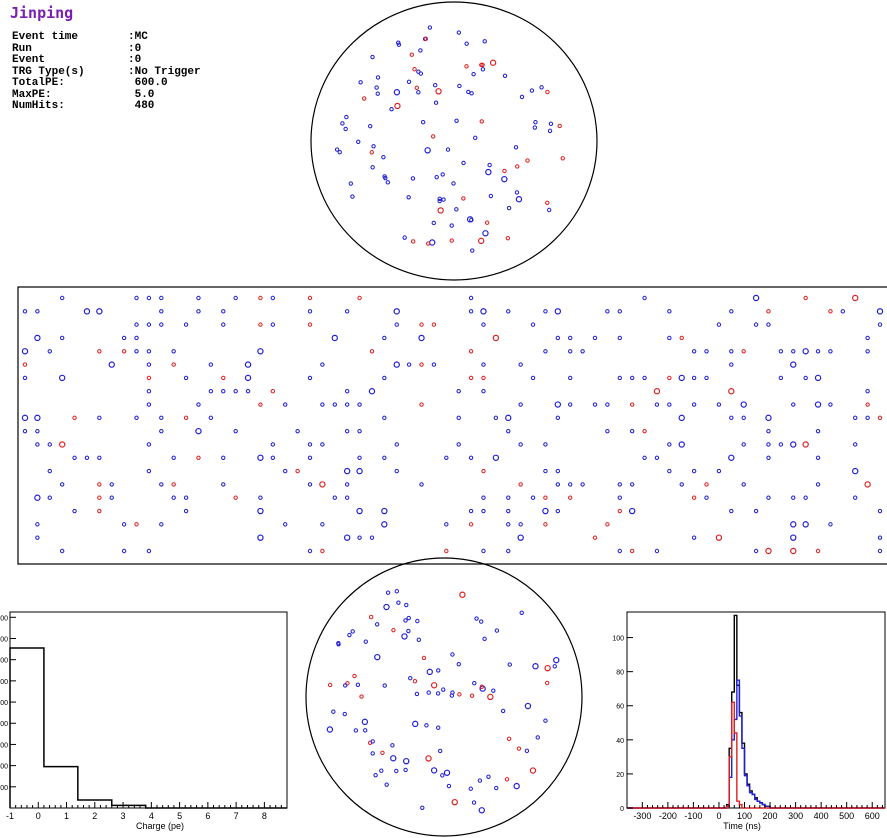 The height and width of the screenshot is (838, 887). I want to click on event-info-row: Event time :MC, so click(106, 37).